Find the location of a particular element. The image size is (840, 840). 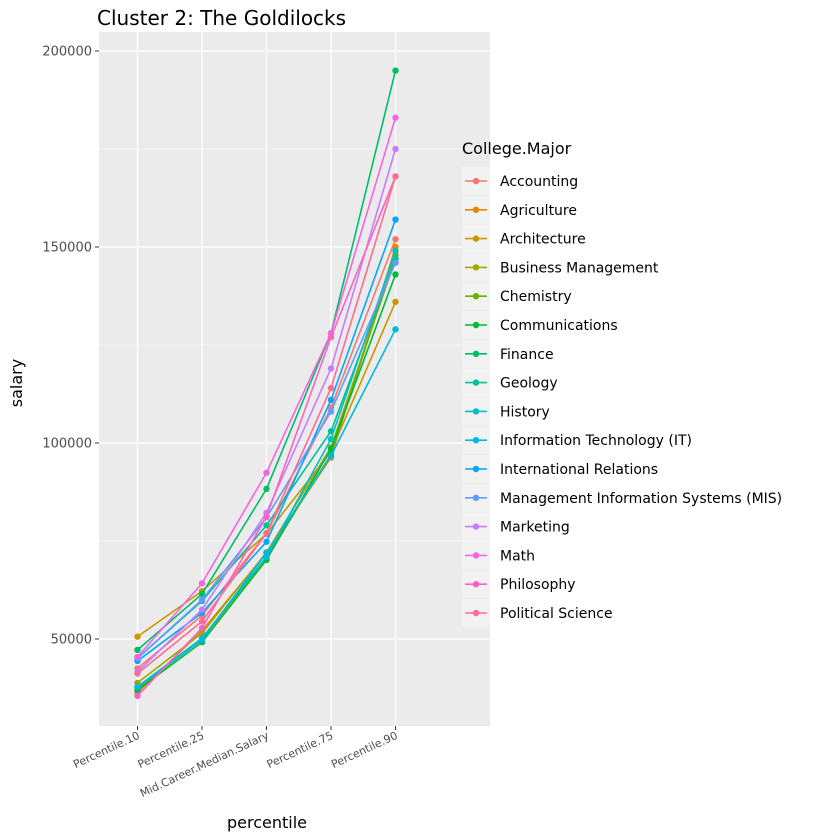

legend-item: International Relations is located at coordinates (560, 469).